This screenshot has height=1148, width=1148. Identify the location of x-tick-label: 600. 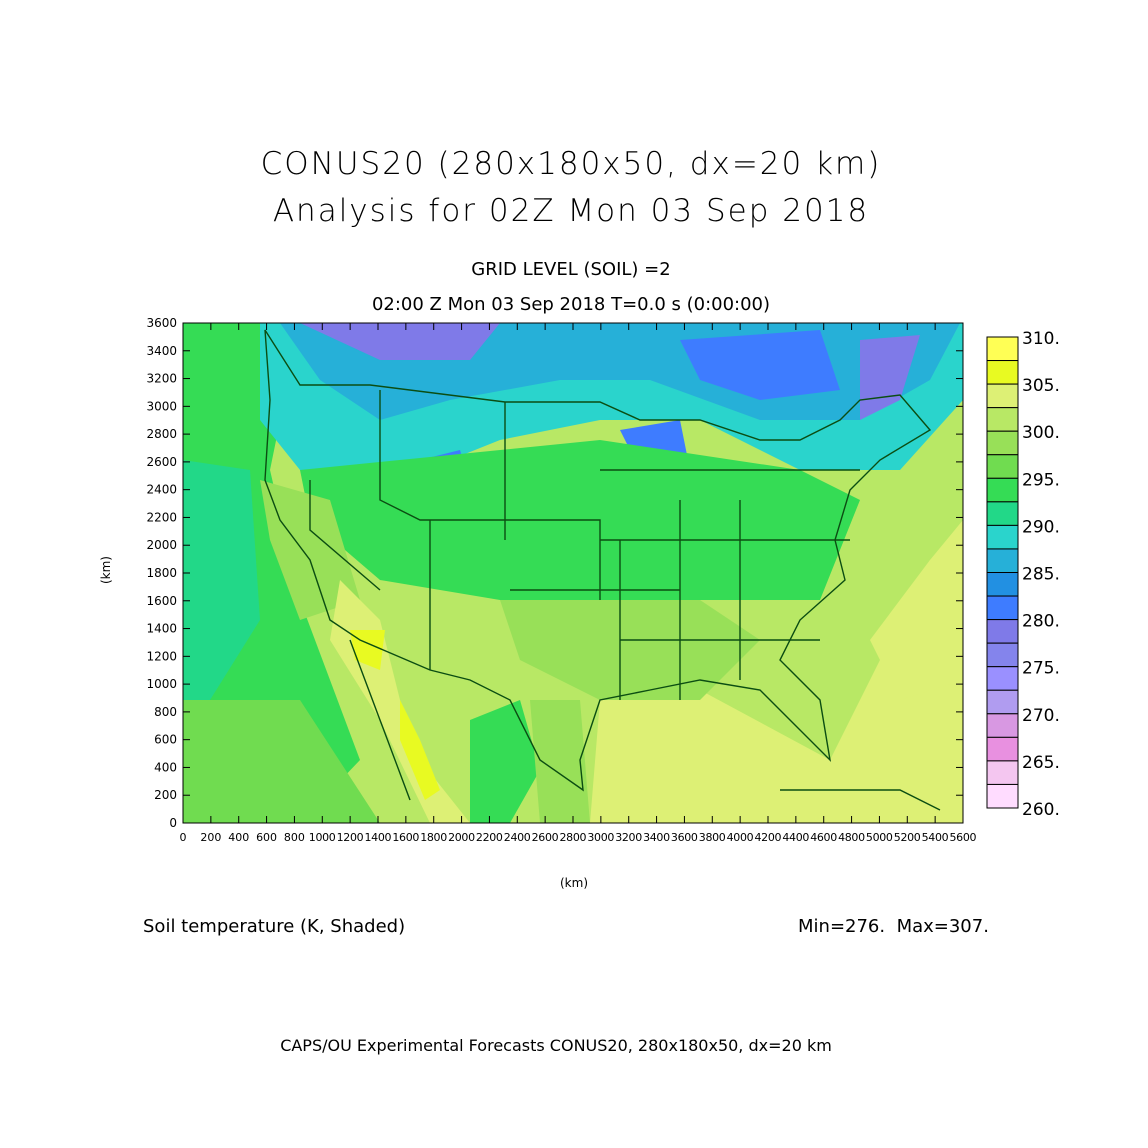
(266, 837).